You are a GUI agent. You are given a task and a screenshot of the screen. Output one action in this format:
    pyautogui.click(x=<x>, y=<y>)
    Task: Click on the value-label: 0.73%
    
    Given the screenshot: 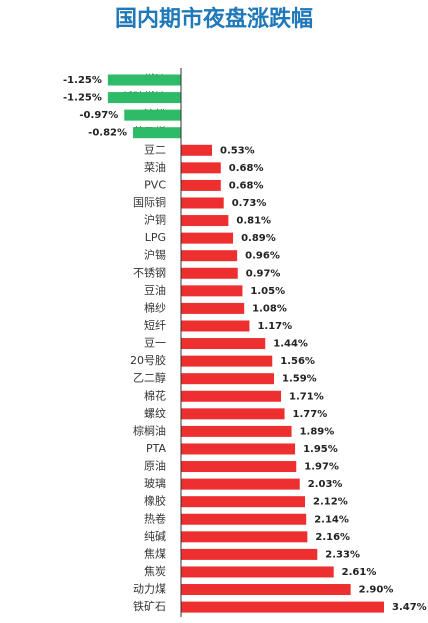 What is the action you would take?
    pyautogui.click(x=249, y=203)
    